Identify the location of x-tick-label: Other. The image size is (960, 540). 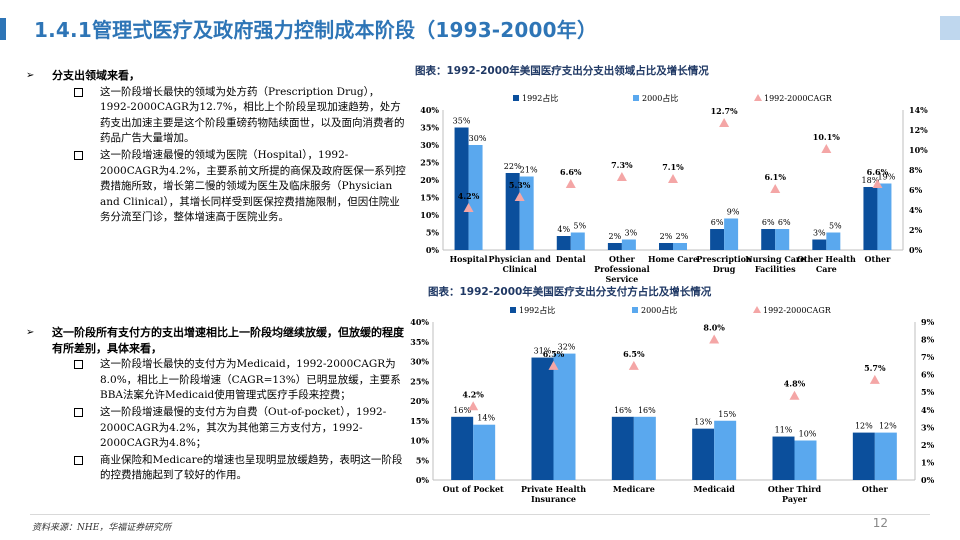
(878, 259).